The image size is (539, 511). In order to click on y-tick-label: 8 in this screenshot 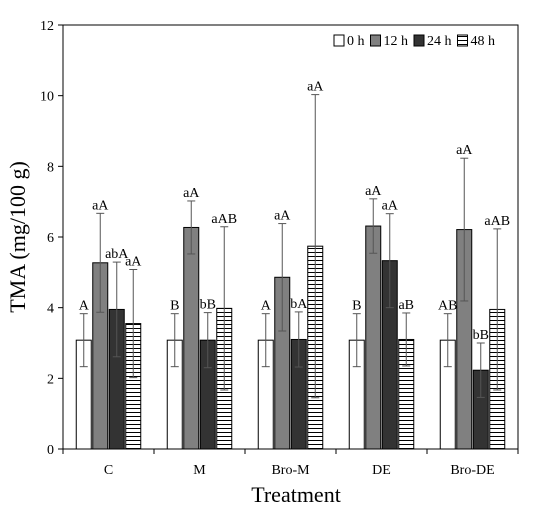, I will do `click(50, 167)`.